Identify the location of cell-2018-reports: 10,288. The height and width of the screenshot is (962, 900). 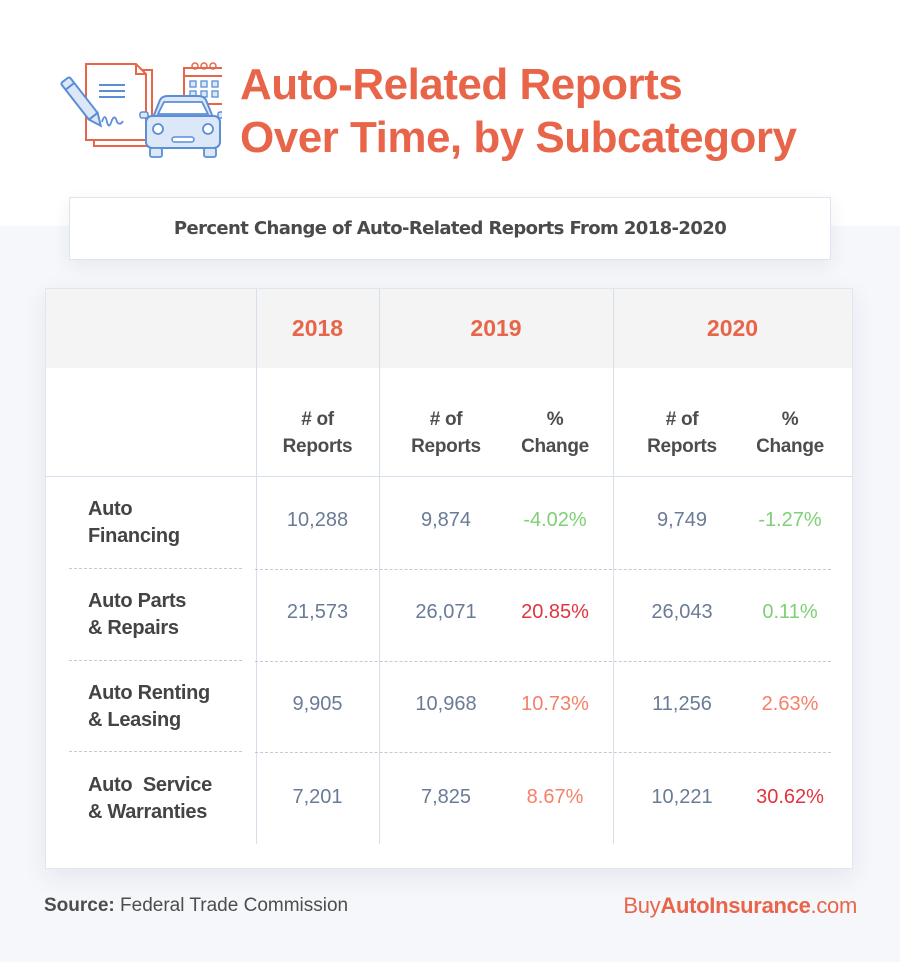
(317, 520).